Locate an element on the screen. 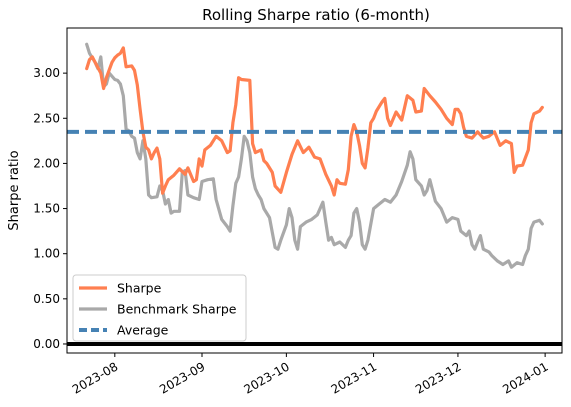  x-tick-label: 2023-10 is located at coordinates (266, 377).